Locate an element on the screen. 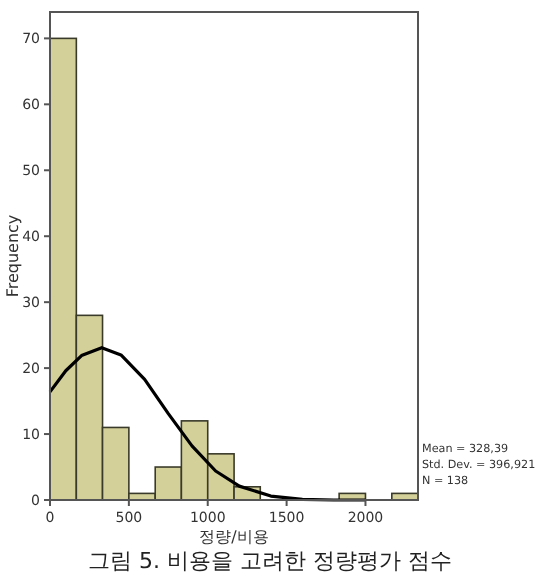 This screenshot has width=540, height=576. y-axis-title: Frequency is located at coordinates (13, 256).